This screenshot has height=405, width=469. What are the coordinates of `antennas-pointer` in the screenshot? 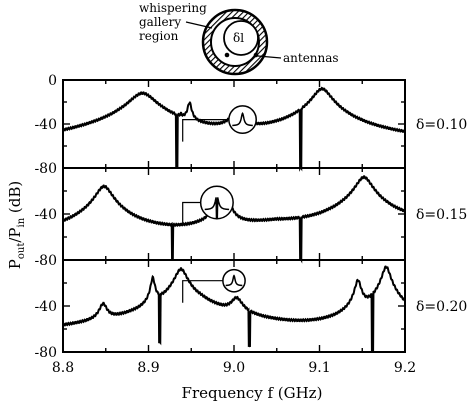 It's located at (269, 57).